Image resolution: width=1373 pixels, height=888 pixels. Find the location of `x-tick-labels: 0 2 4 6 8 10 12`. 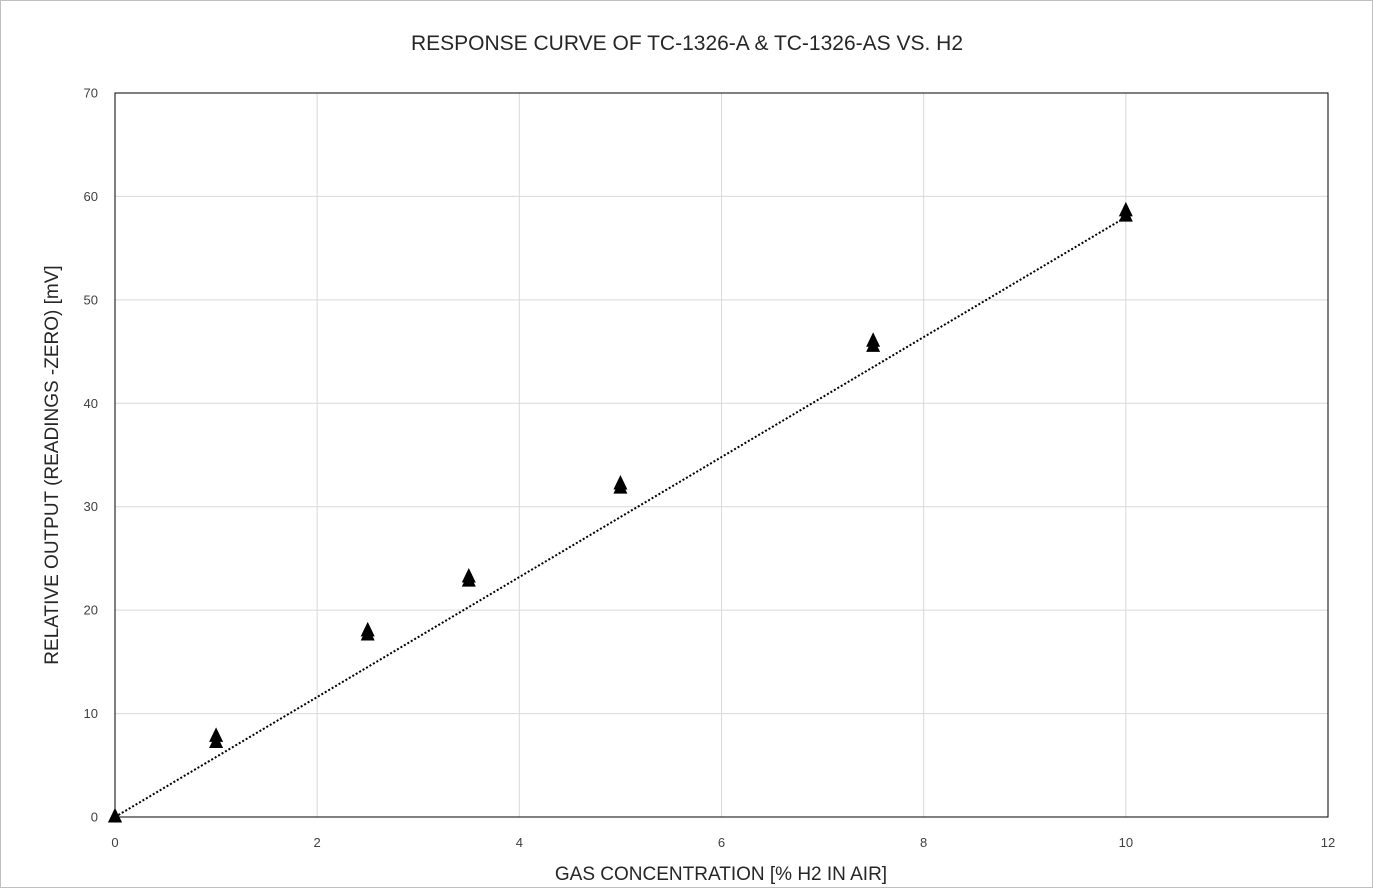

x-tick-labels: 0 2 4 6 8 10 12 is located at coordinates (723, 842).